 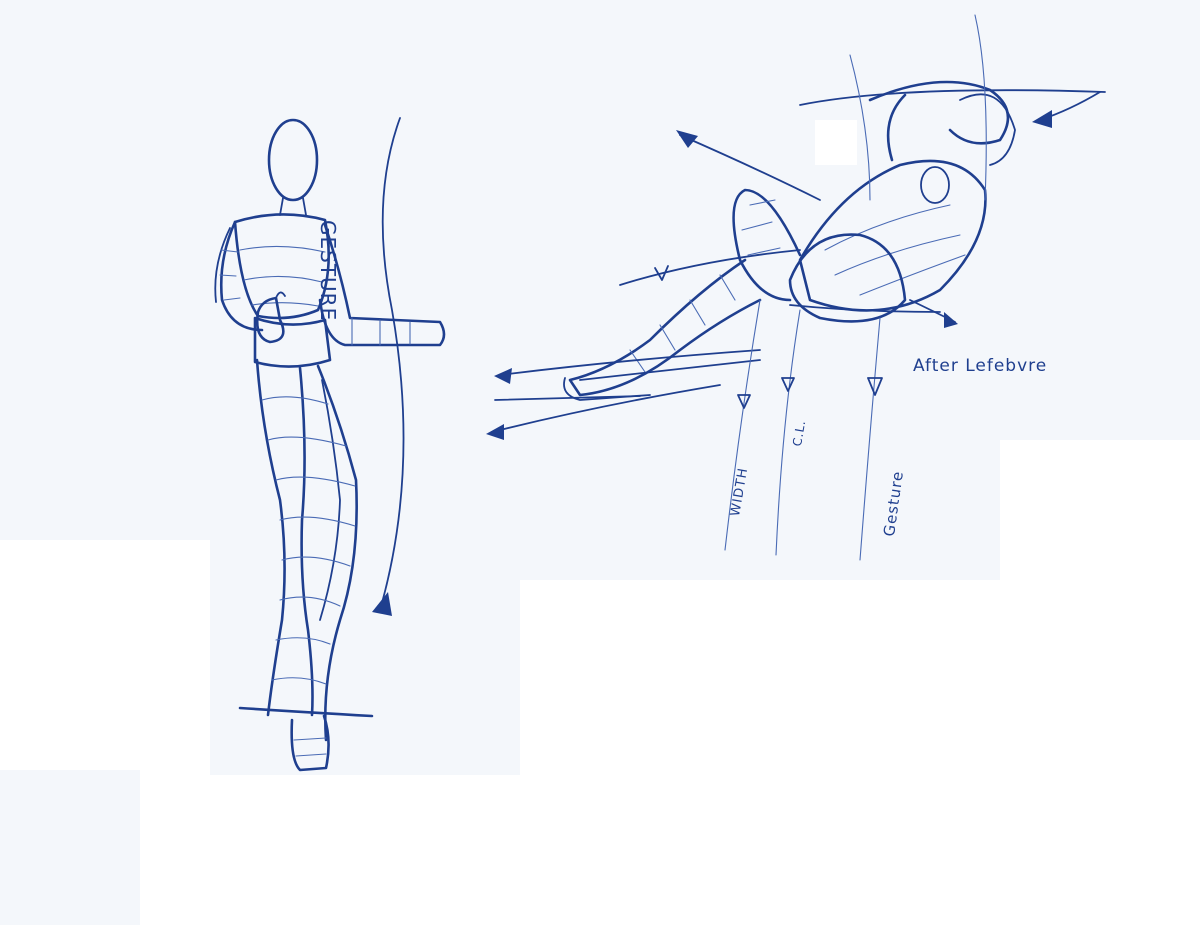 I want to click on after-lefebvre-credit: After Lefebvre, so click(x=980, y=366).